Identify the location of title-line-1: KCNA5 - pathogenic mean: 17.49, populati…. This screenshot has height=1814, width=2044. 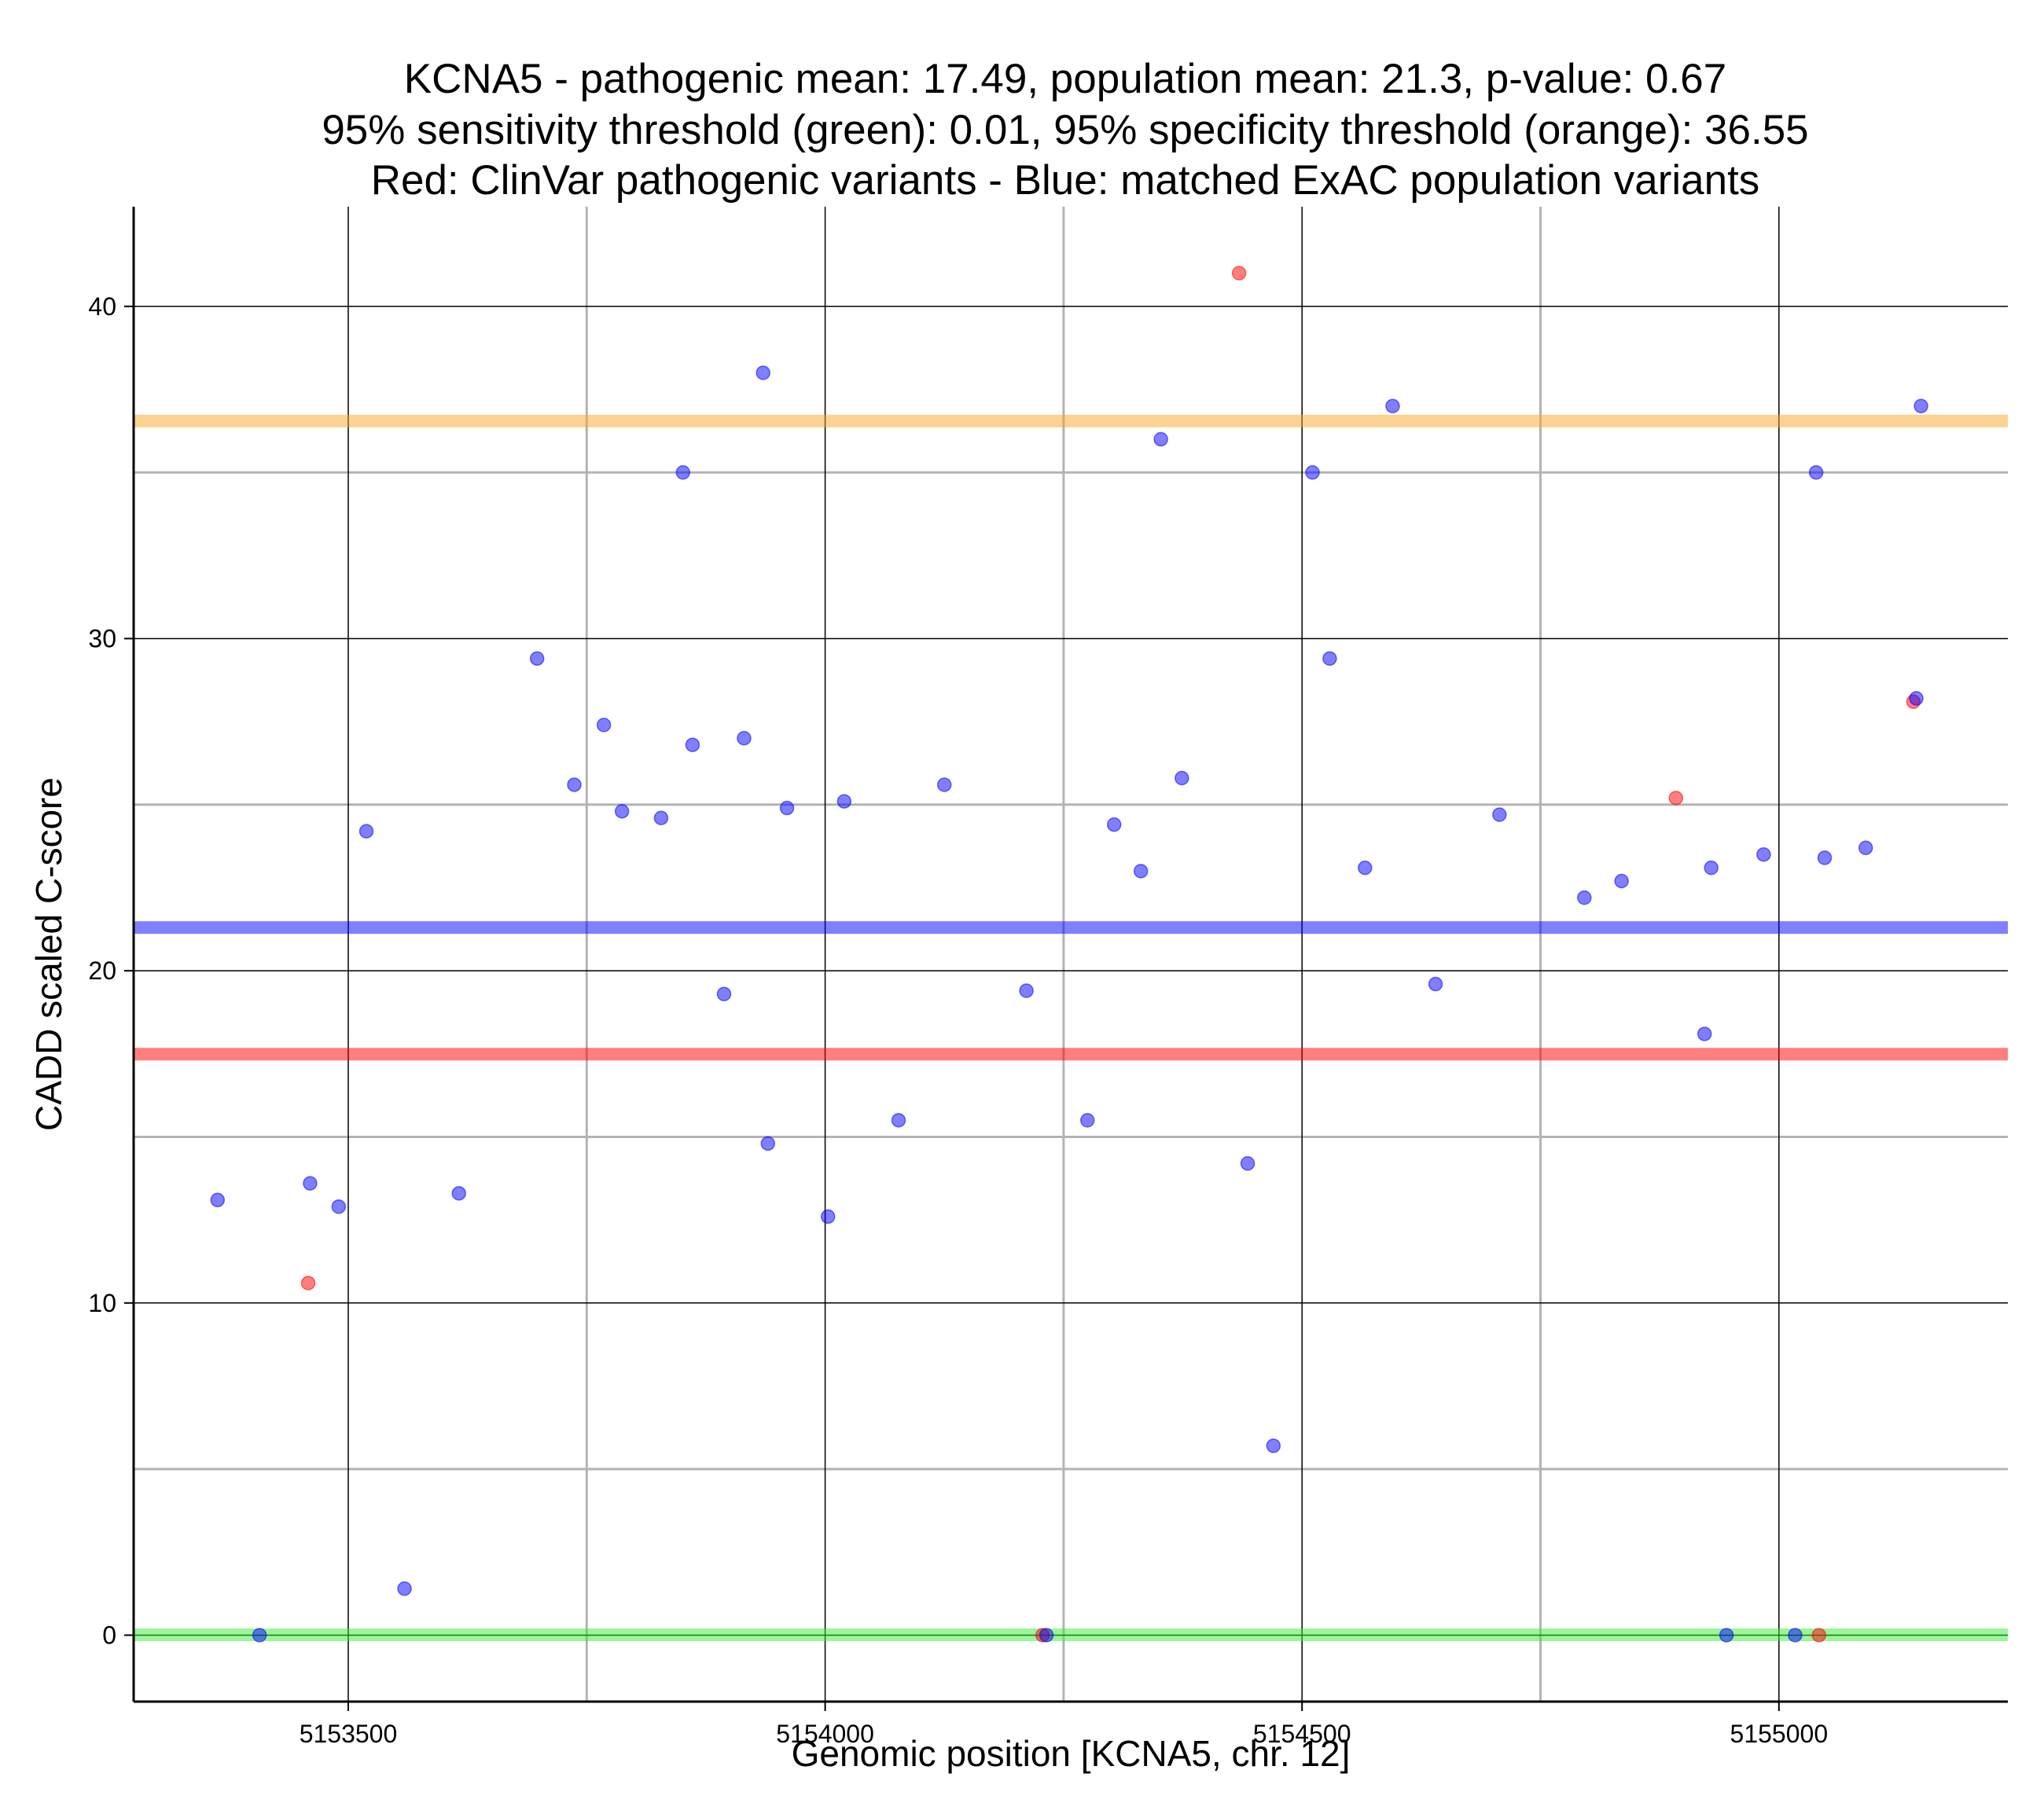
(1065, 79).